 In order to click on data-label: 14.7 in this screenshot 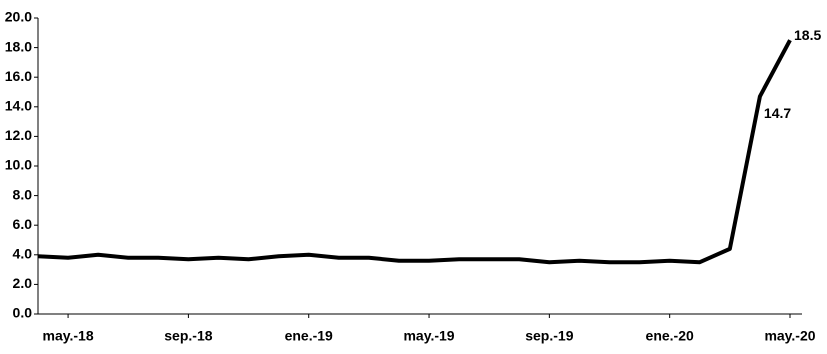, I will do `click(777, 113)`.